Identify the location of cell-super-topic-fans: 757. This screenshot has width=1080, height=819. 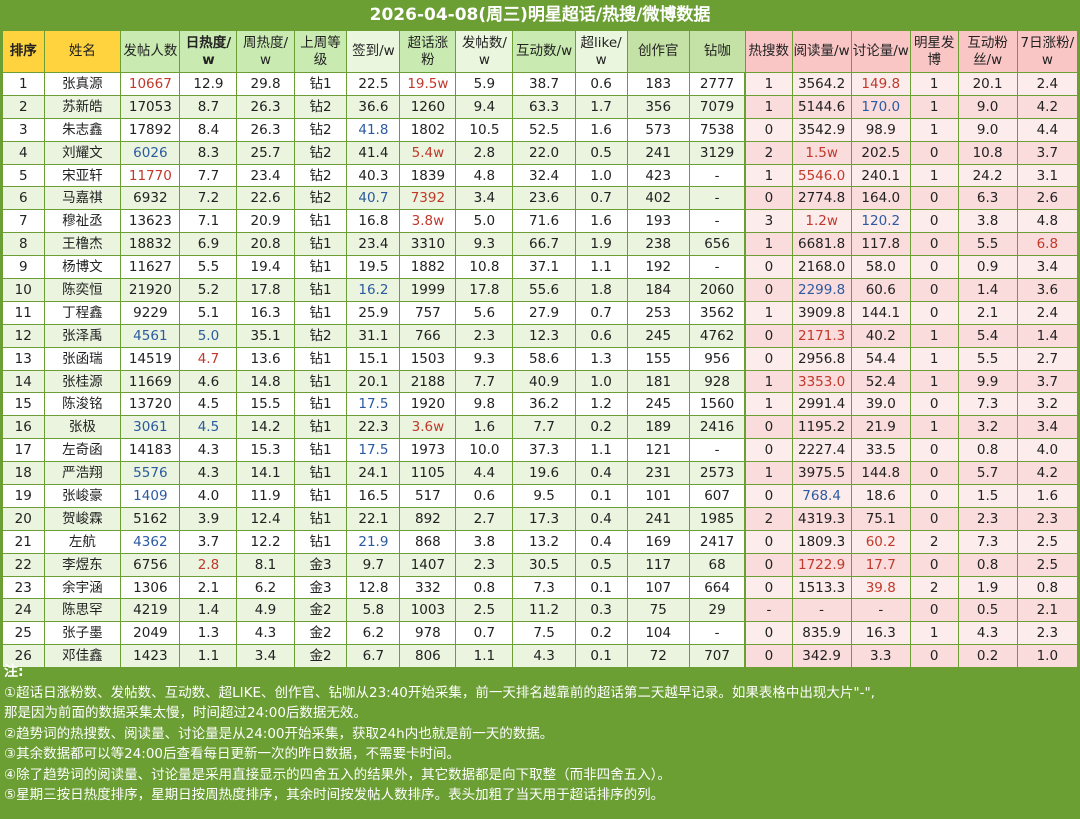
(428, 312).